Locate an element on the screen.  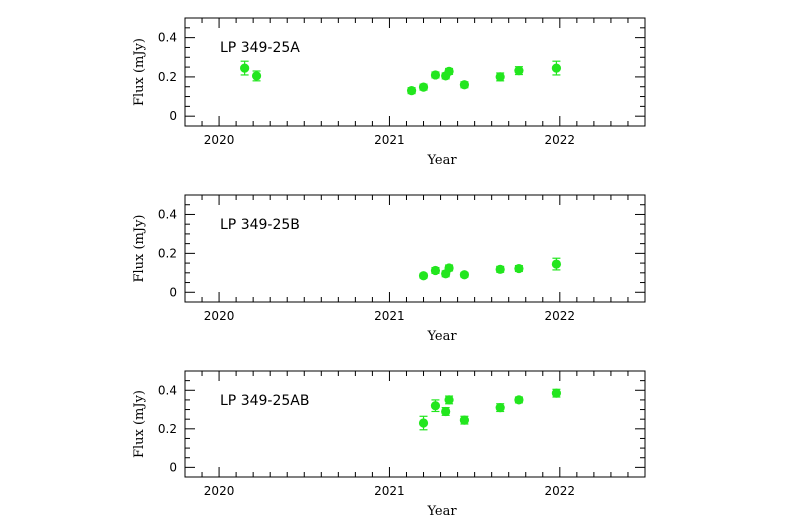
chart-title: LP 349-25AB is located at coordinates (264, 401).